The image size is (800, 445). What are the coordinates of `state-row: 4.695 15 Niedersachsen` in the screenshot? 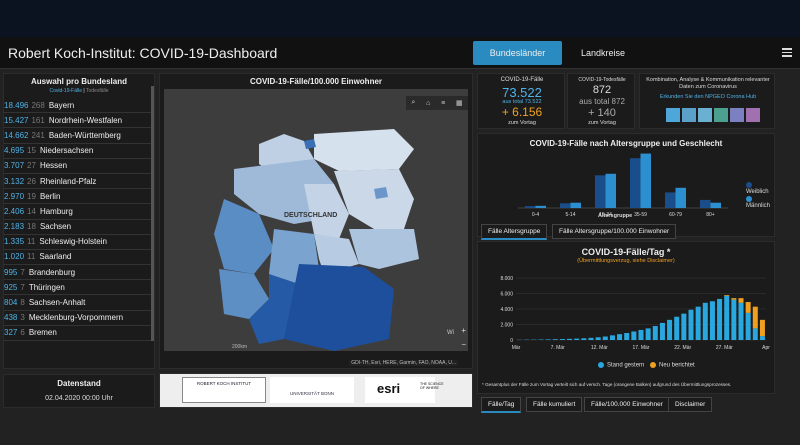 It's located at (78, 151).